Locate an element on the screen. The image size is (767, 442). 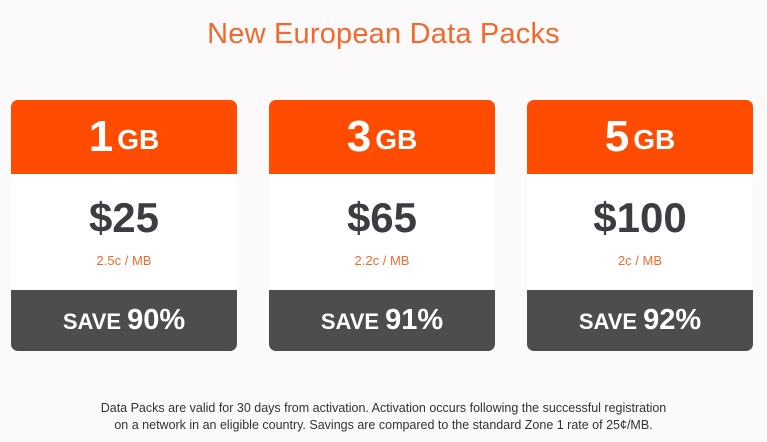
pack-rate: 2.5c / MB is located at coordinates (124, 260).